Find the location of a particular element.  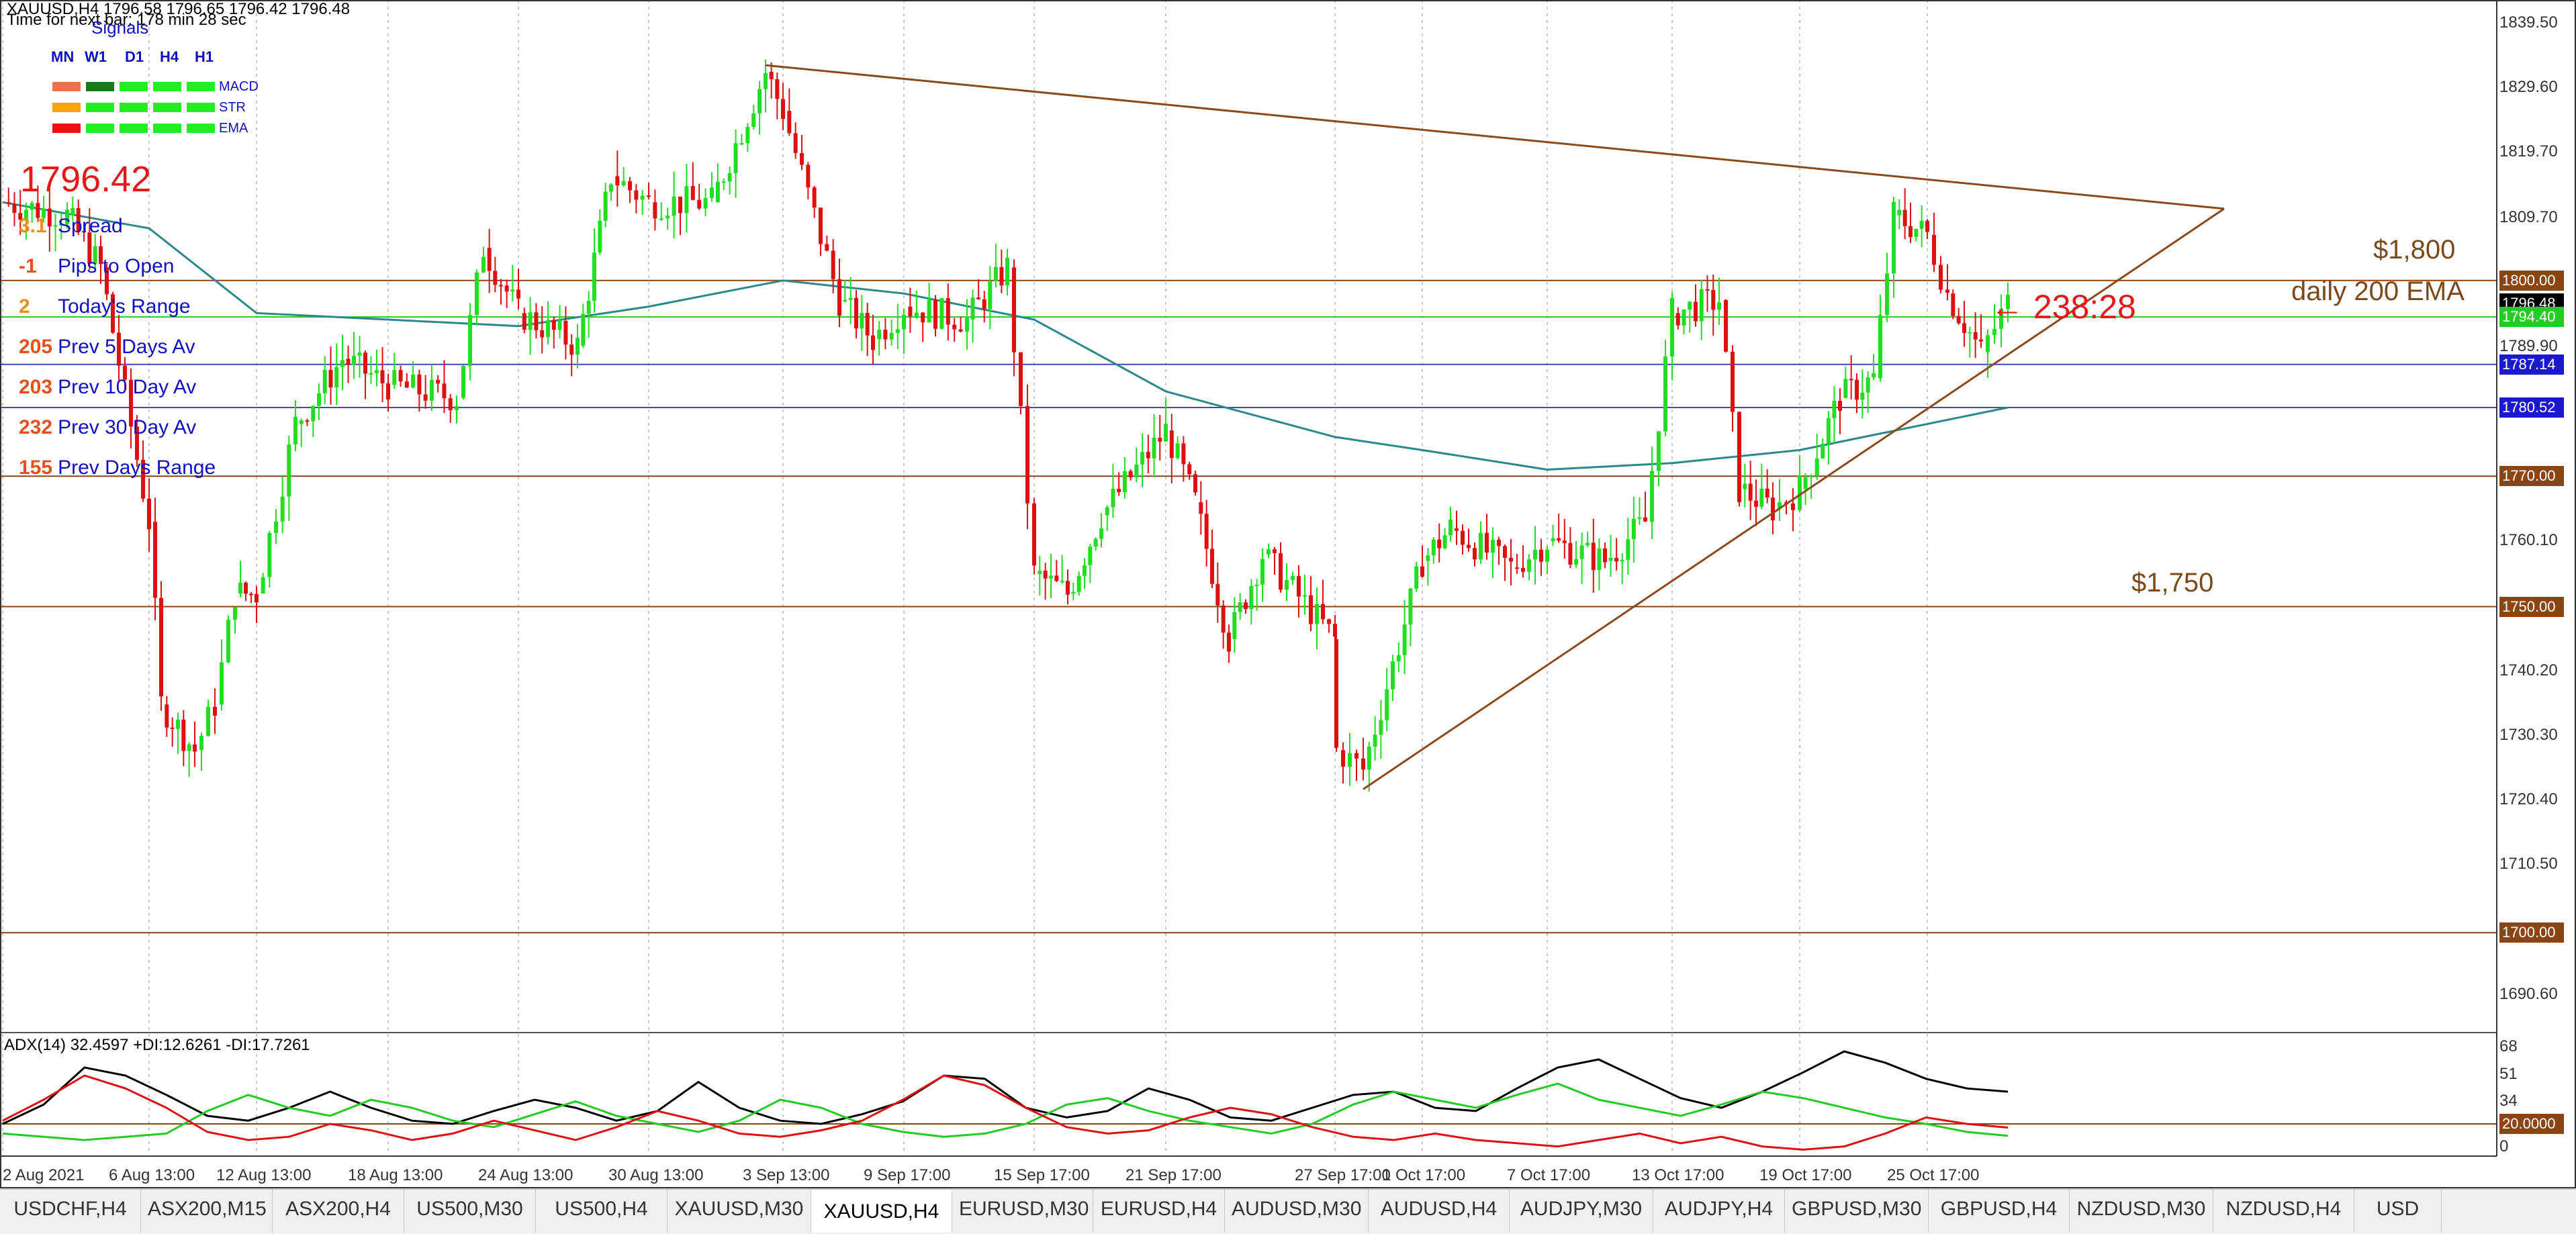

tab-usd: USD is located at coordinates (2398, 1211).